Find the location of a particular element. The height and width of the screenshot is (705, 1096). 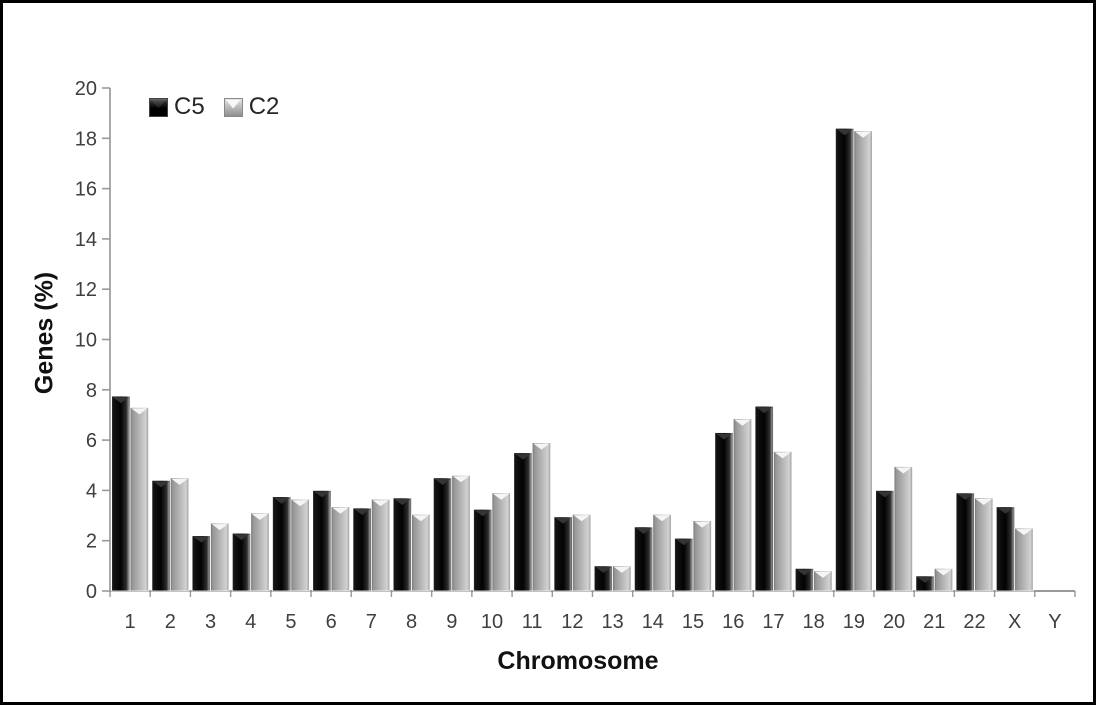

bar-c5-chr11 is located at coordinates (523, 522).